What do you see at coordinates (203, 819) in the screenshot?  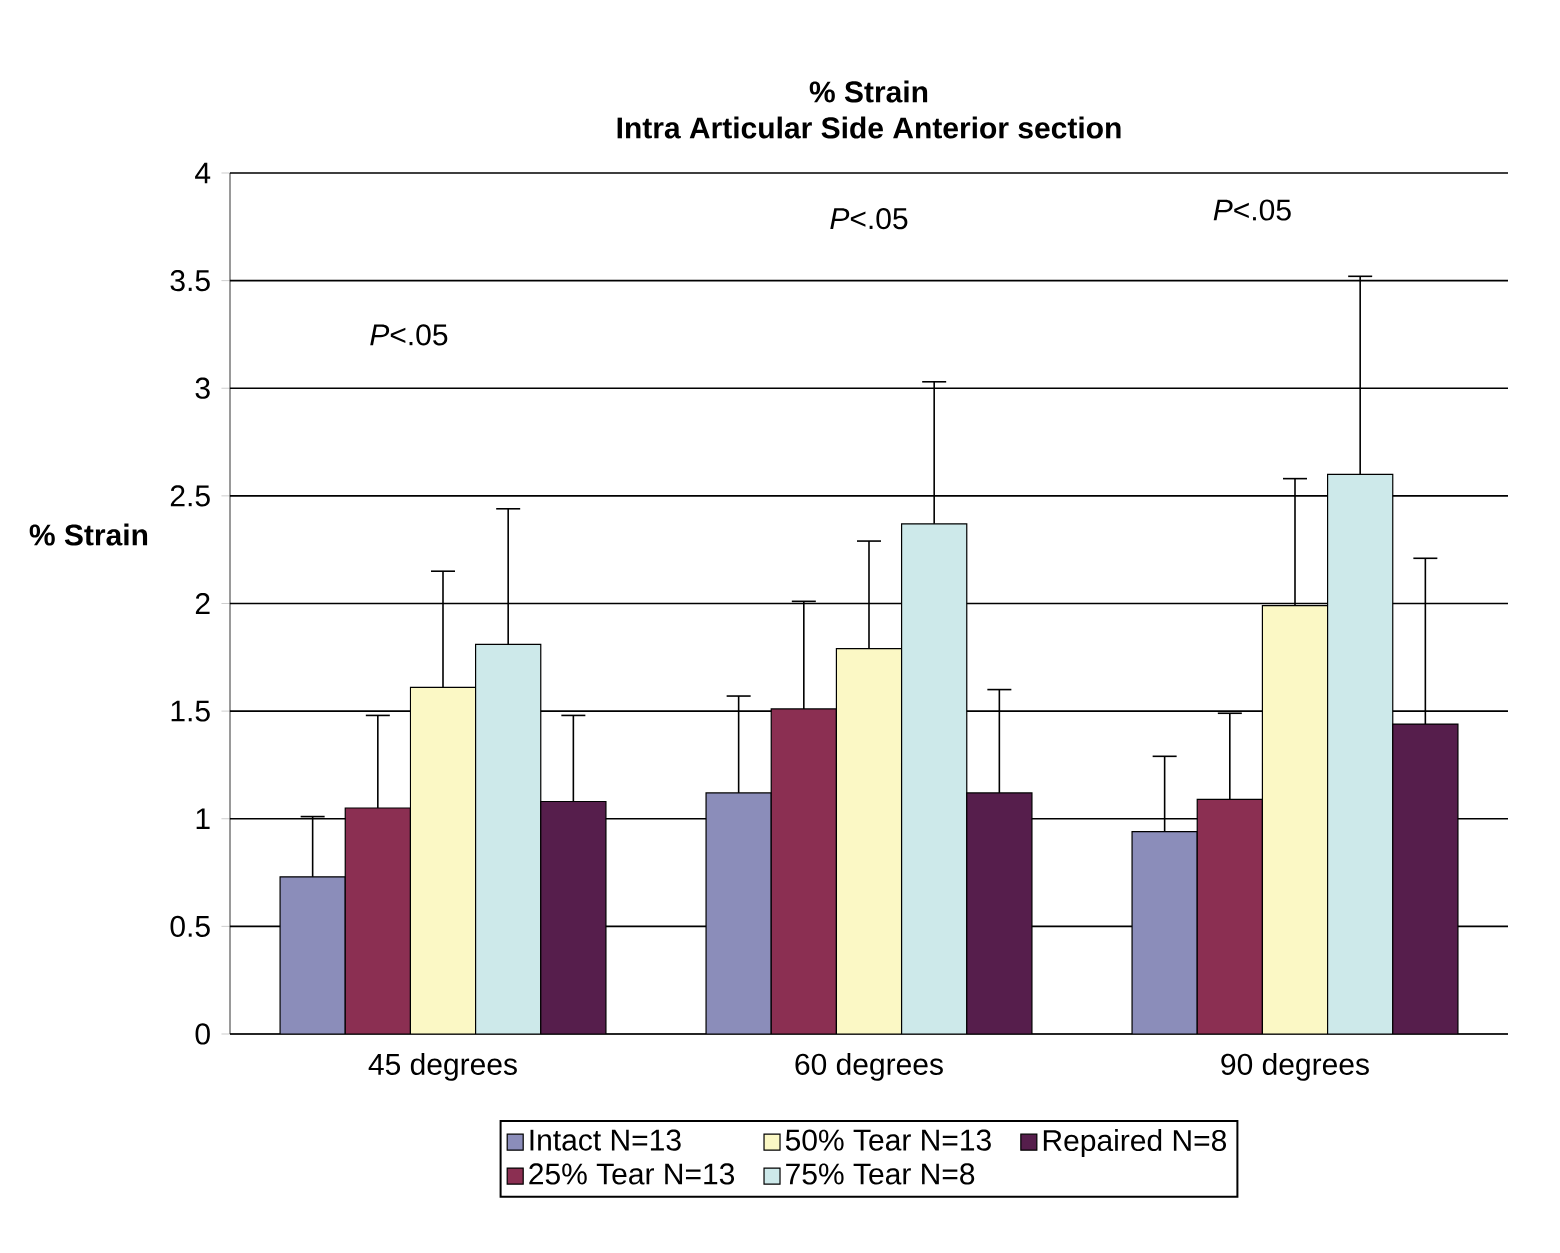 I see `y-tick-label: 1` at bounding box center [203, 819].